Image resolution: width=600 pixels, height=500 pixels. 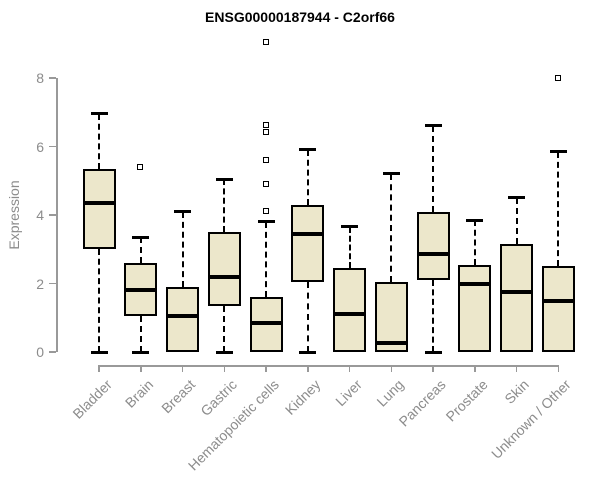 What do you see at coordinates (139, 393) in the screenshot?
I see `x-tick-label: Brain` at bounding box center [139, 393].